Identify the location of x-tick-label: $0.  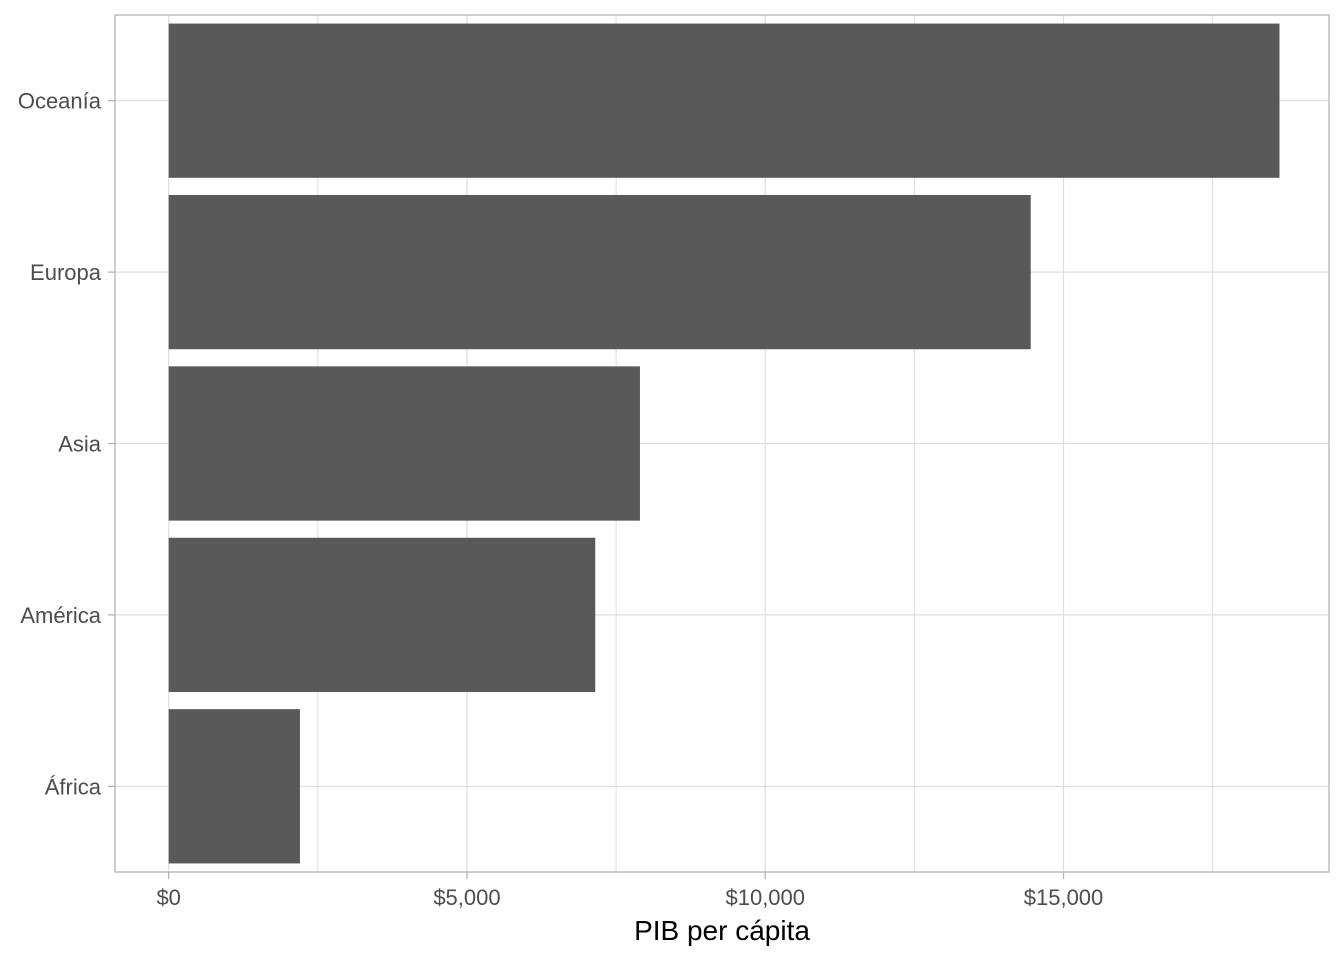
(168, 897).